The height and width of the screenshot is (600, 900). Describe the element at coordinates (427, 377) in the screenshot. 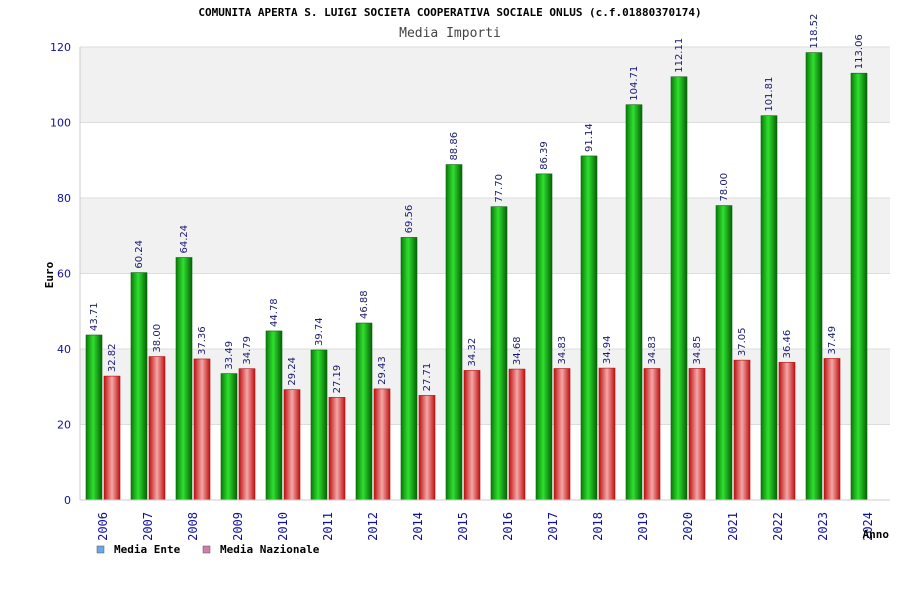

I see `data-label-media-nazionale: 27.71` at that location.